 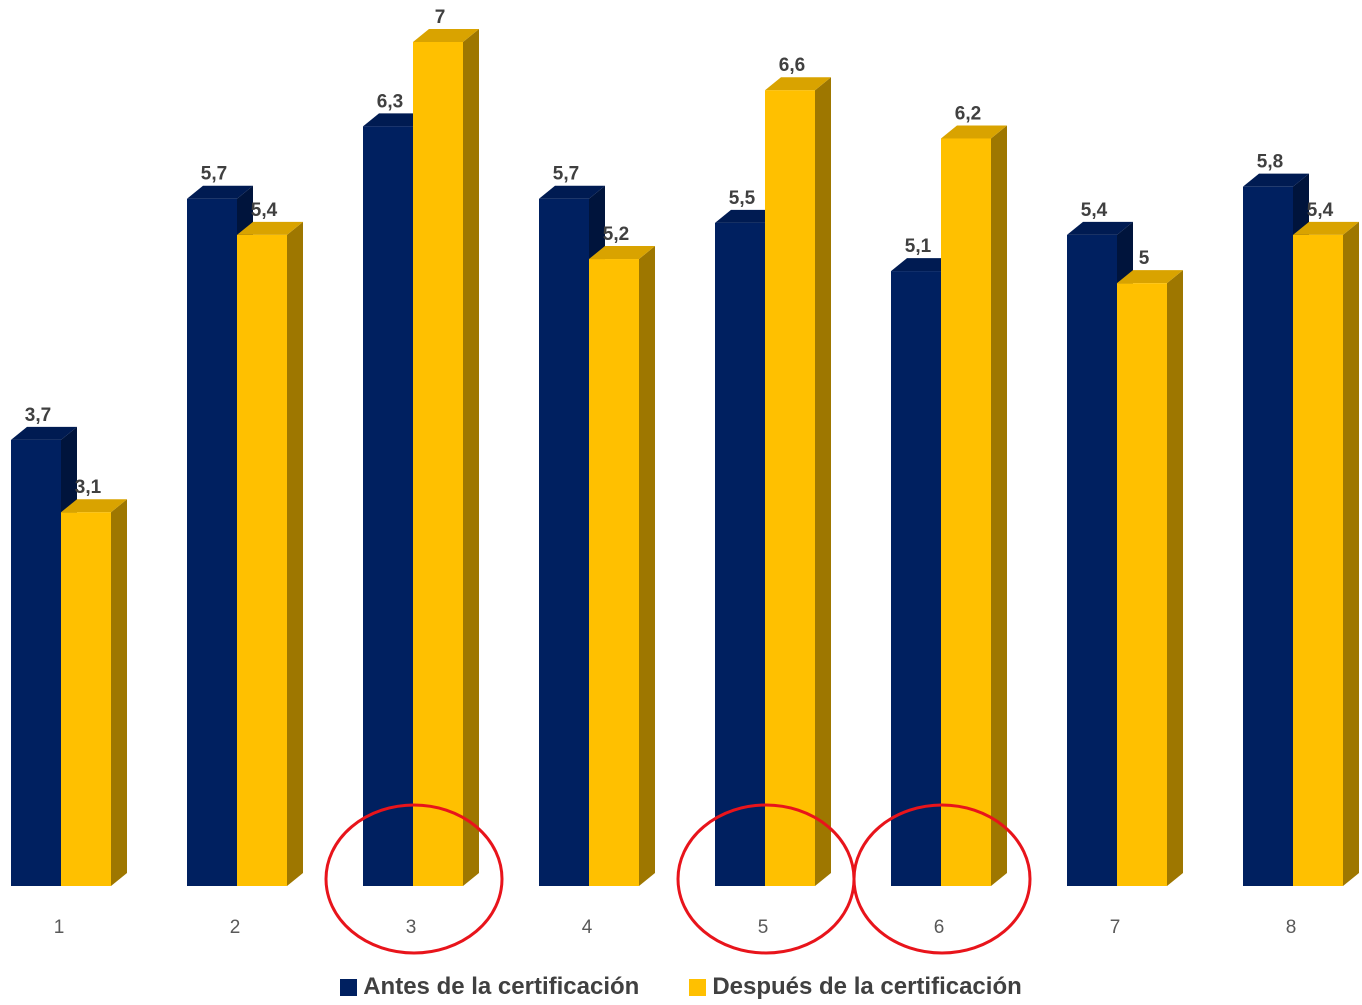 What do you see at coordinates (616, 234) in the screenshot?
I see `data-label-despues-4: 5,2` at bounding box center [616, 234].